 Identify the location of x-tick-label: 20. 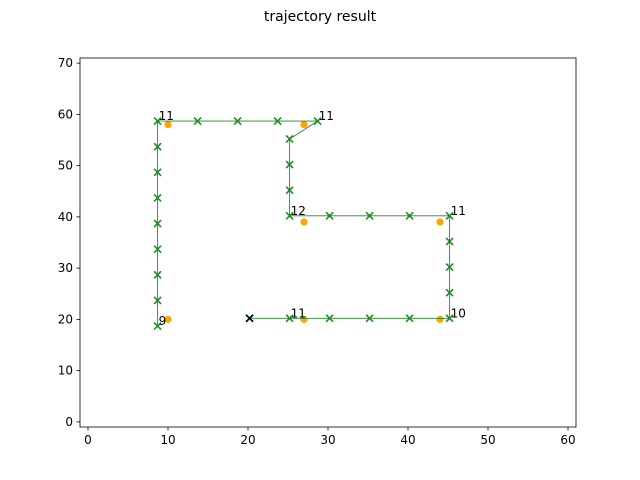
(247, 440).